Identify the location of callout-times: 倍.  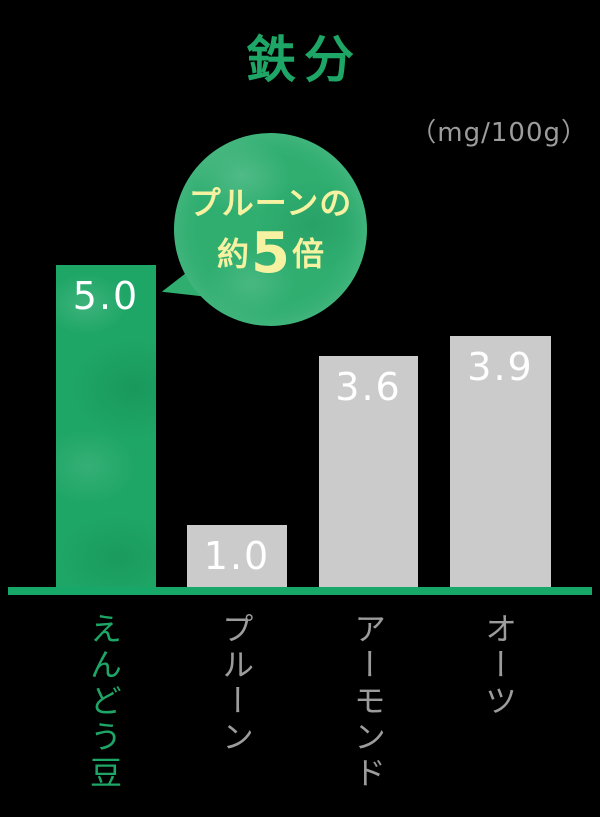
(307, 253).